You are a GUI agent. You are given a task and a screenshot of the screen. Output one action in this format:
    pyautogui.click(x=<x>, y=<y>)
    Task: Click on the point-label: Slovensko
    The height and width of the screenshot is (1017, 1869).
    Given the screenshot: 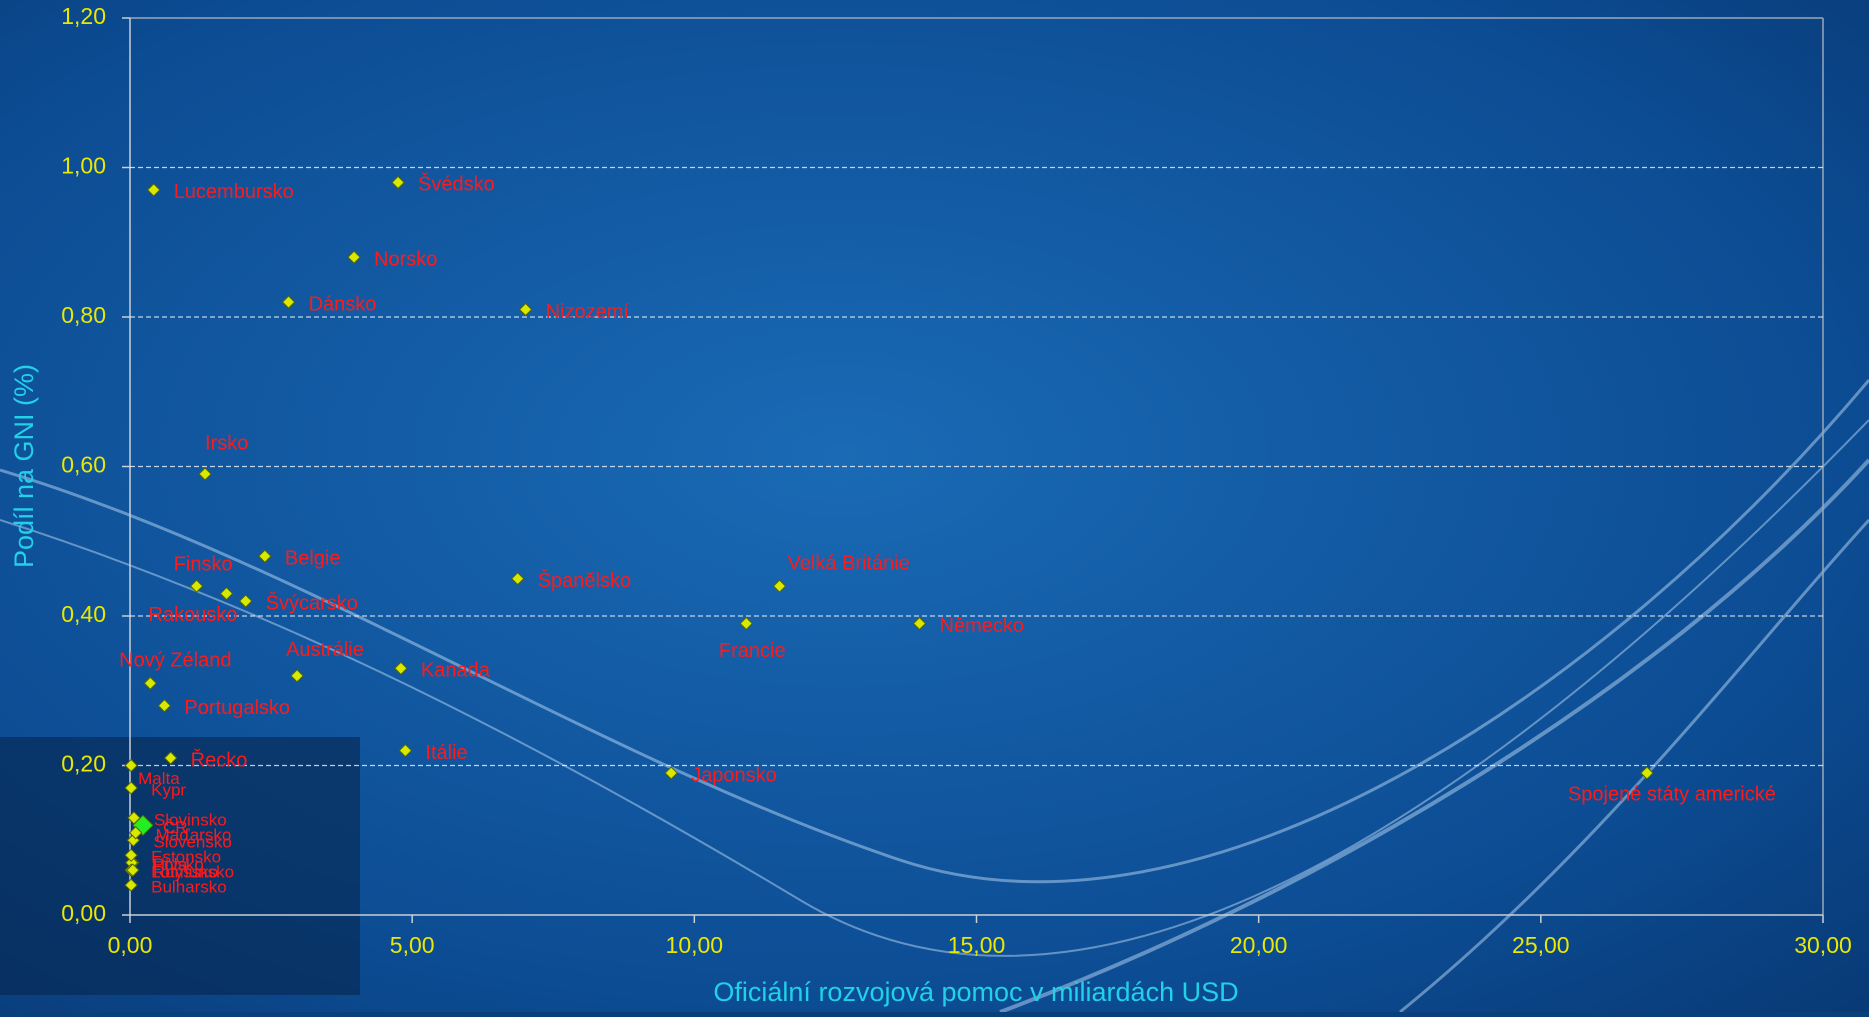 What is the action you would take?
    pyautogui.click(x=192, y=842)
    